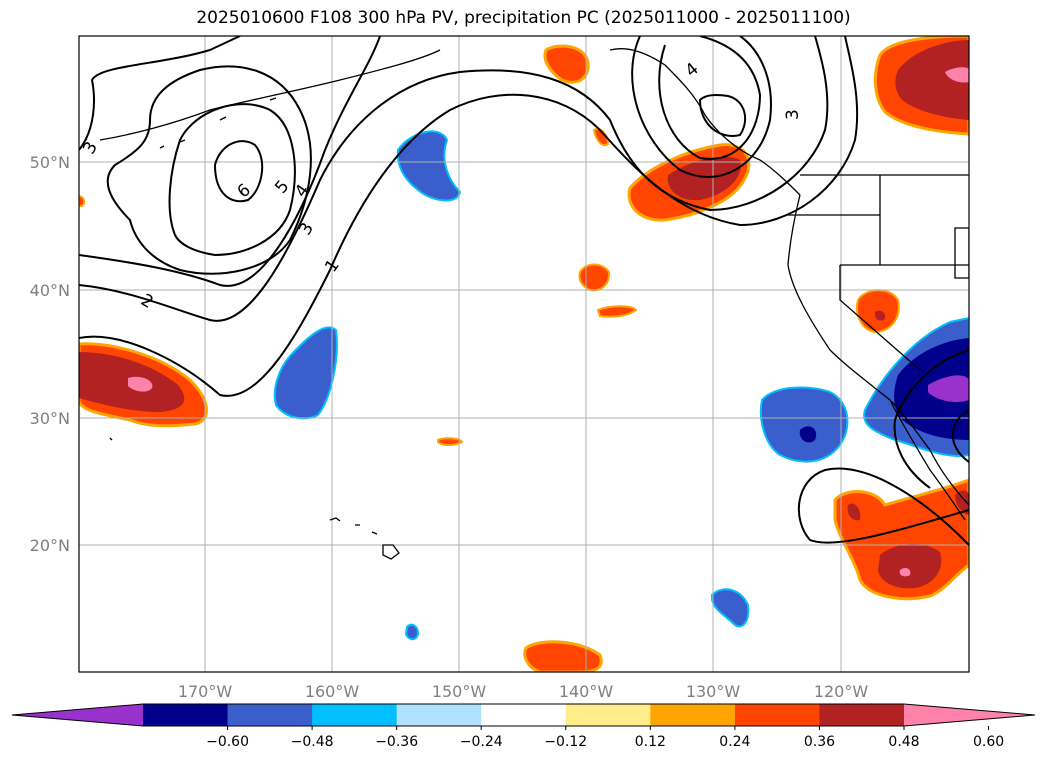 The height and width of the screenshot is (765, 1047). Describe the element at coordinates (819, 742) in the screenshot. I see `colorbar-tick-label: 0.36` at that location.